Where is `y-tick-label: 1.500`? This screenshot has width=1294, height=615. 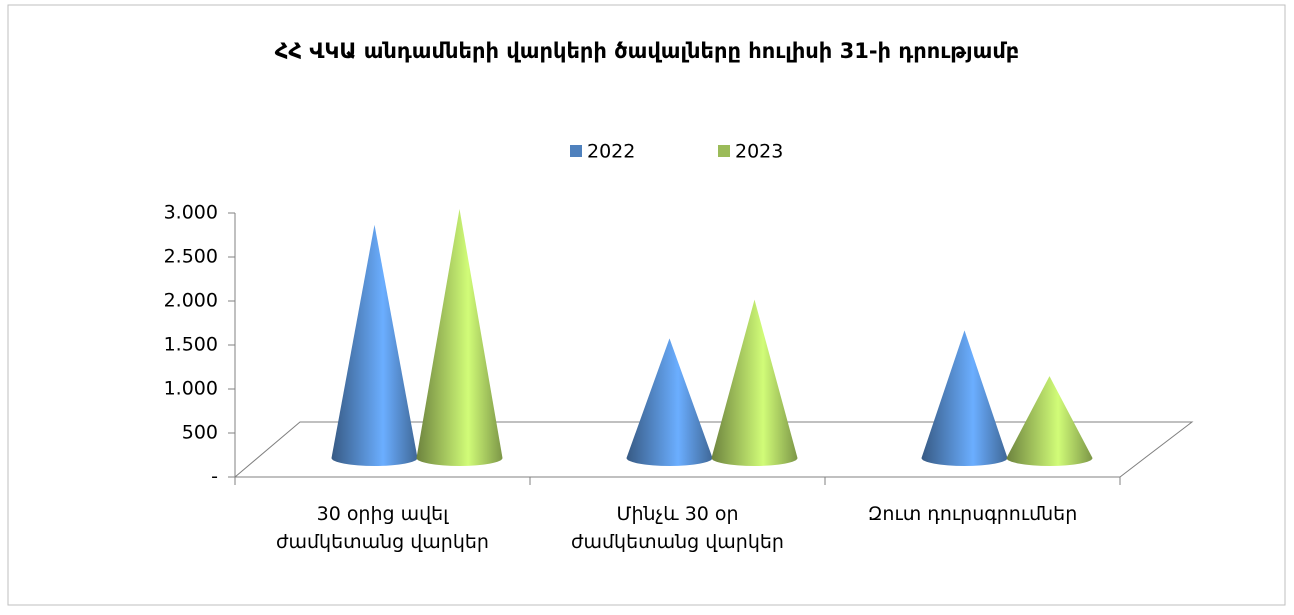
y-tick-label: 1.500 is located at coordinates (191, 345).